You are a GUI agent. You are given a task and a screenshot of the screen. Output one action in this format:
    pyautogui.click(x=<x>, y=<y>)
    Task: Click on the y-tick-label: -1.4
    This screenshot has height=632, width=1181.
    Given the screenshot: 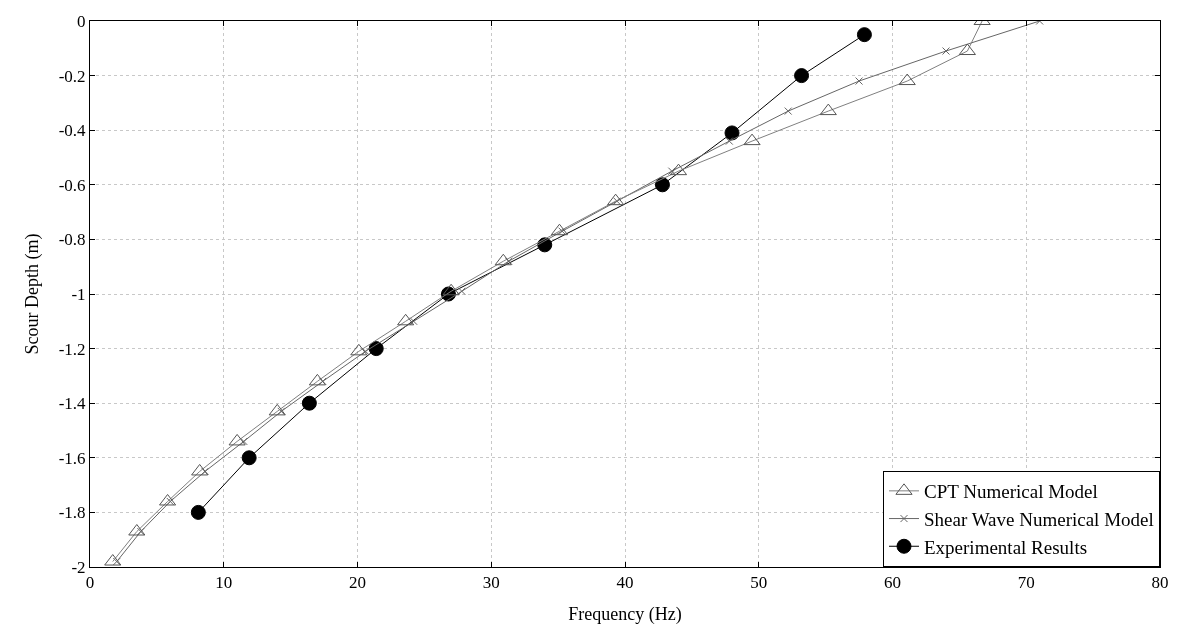 What is the action you would take?
    pyautogui.click(x=72, y=404)
    